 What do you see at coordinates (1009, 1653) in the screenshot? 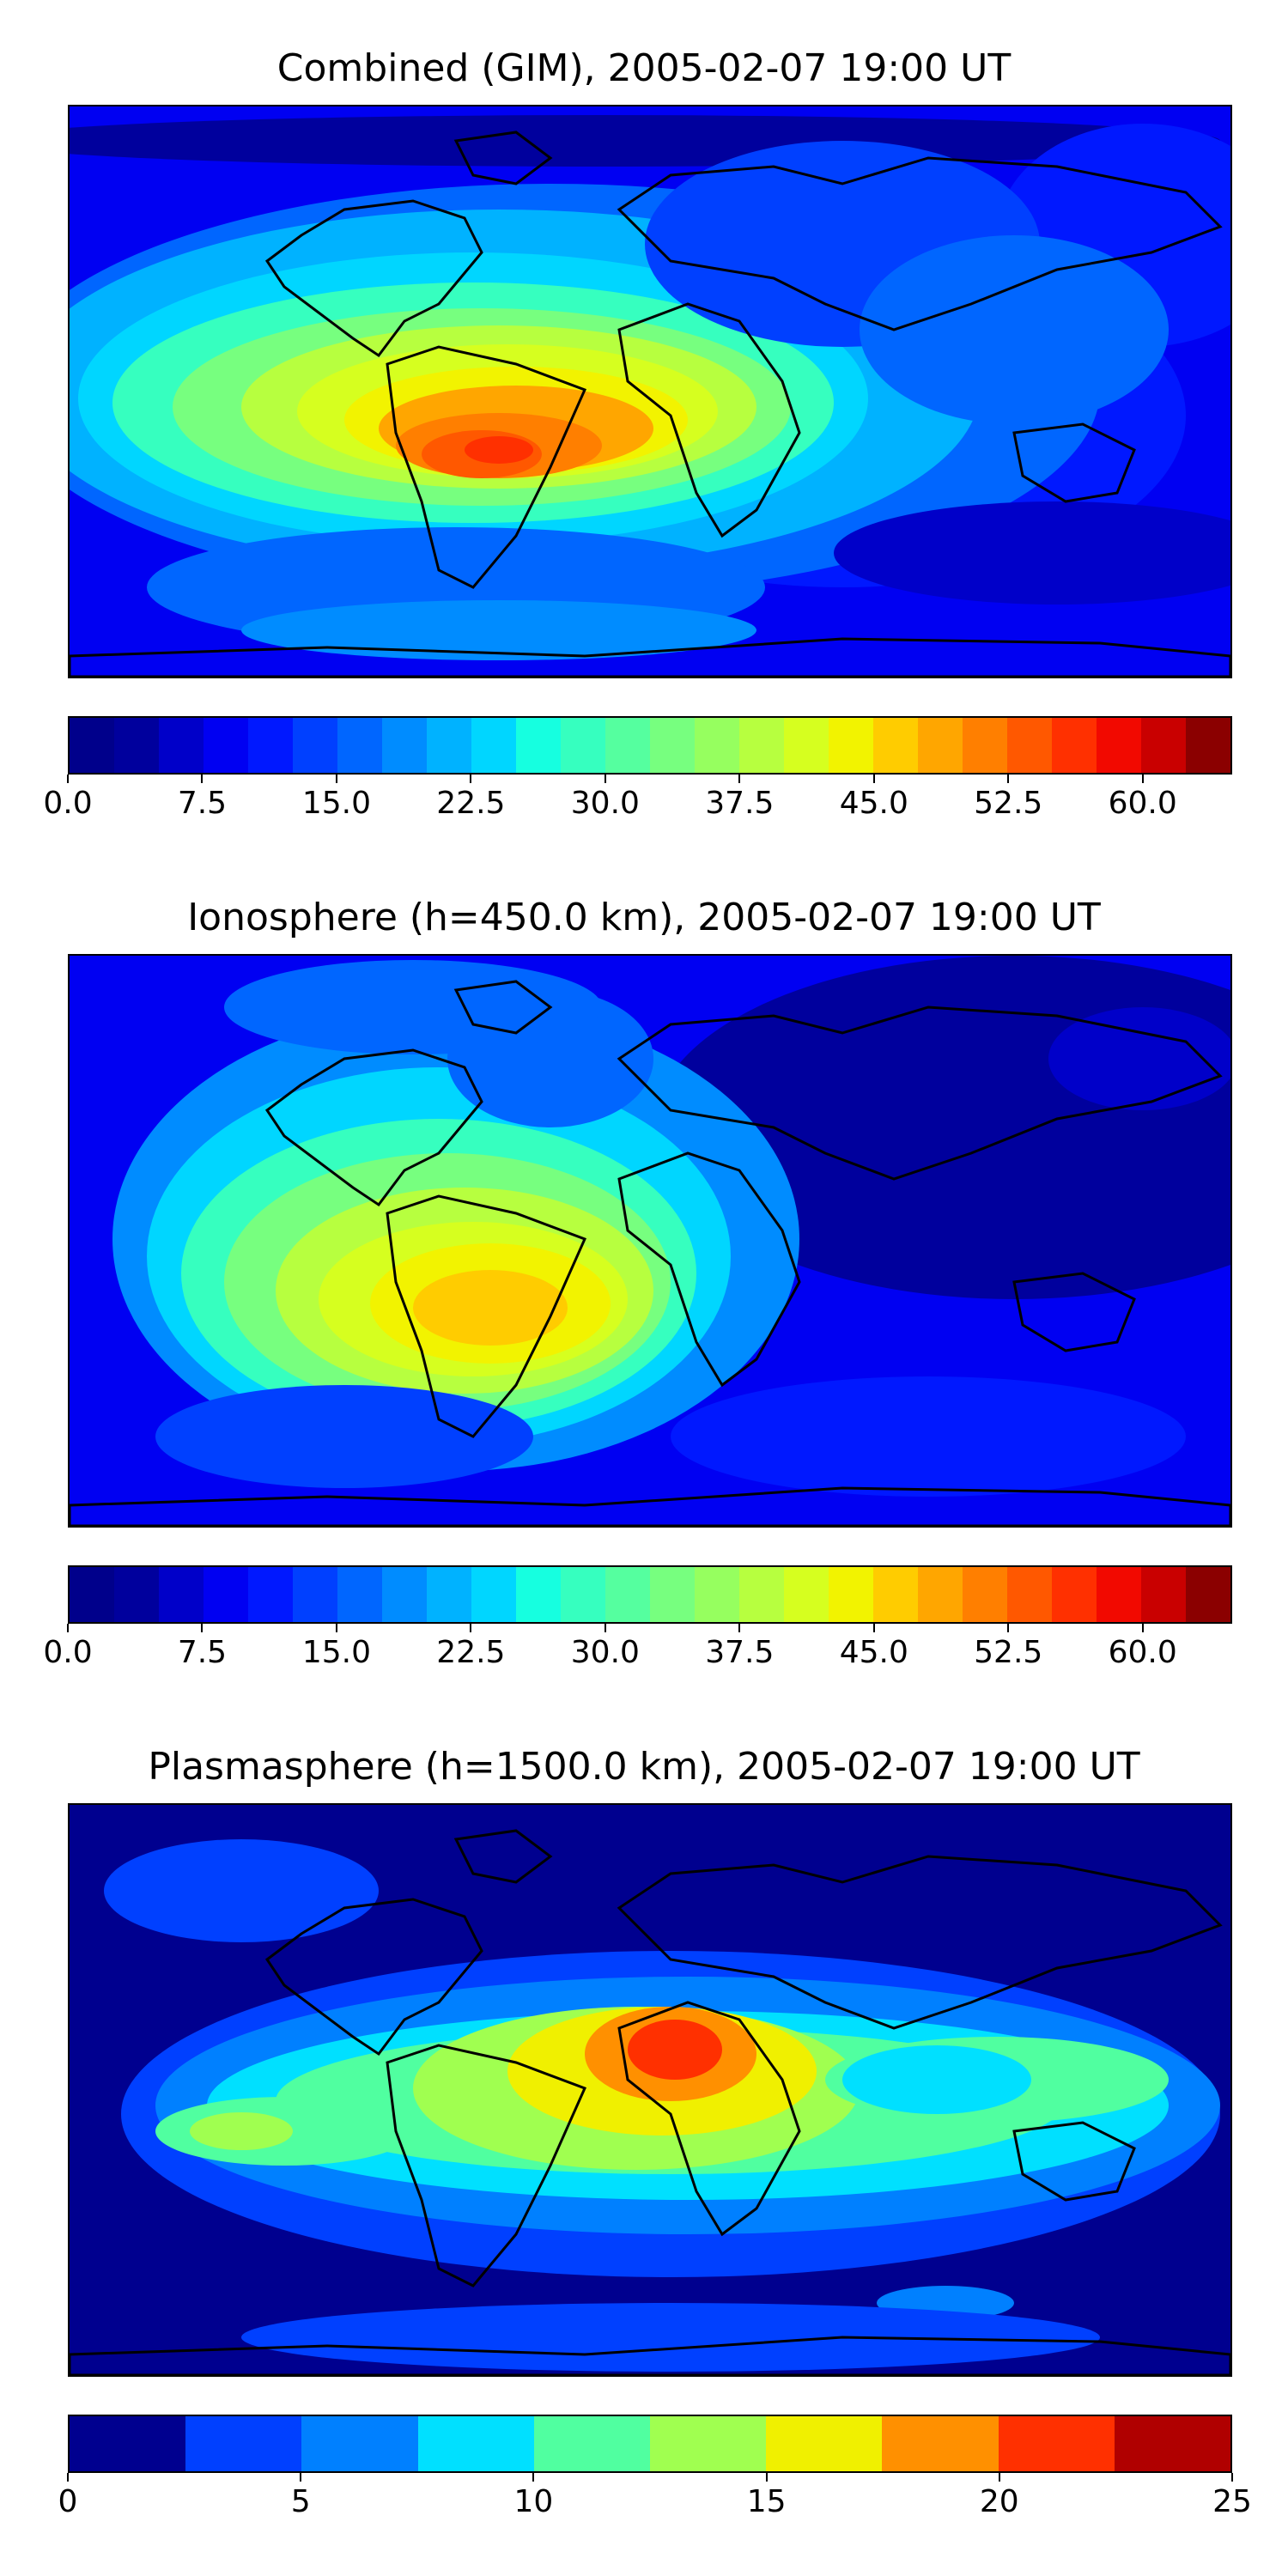
I see `colorbar-tick-label: 52.5` at bounding box center [1009, 1653].